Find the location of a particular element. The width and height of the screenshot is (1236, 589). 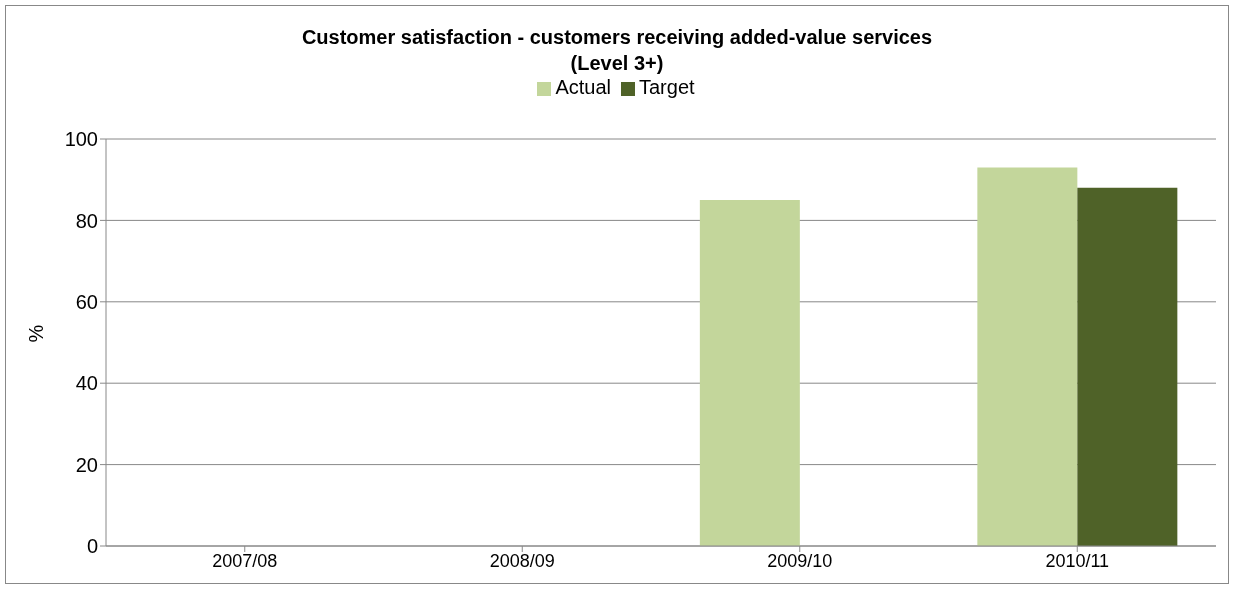

y-tick-label: 60 is located at coordinates (86, 301).